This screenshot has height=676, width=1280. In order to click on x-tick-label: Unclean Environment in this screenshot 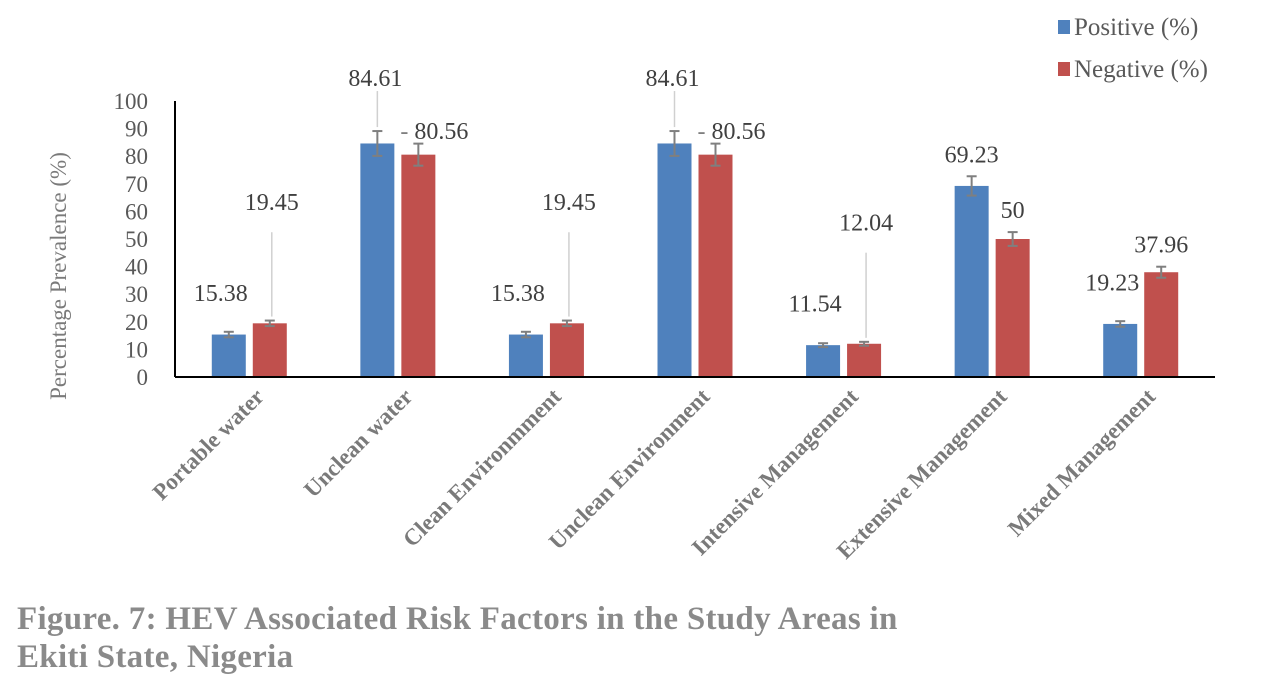, I will do `click(629, 469)`.